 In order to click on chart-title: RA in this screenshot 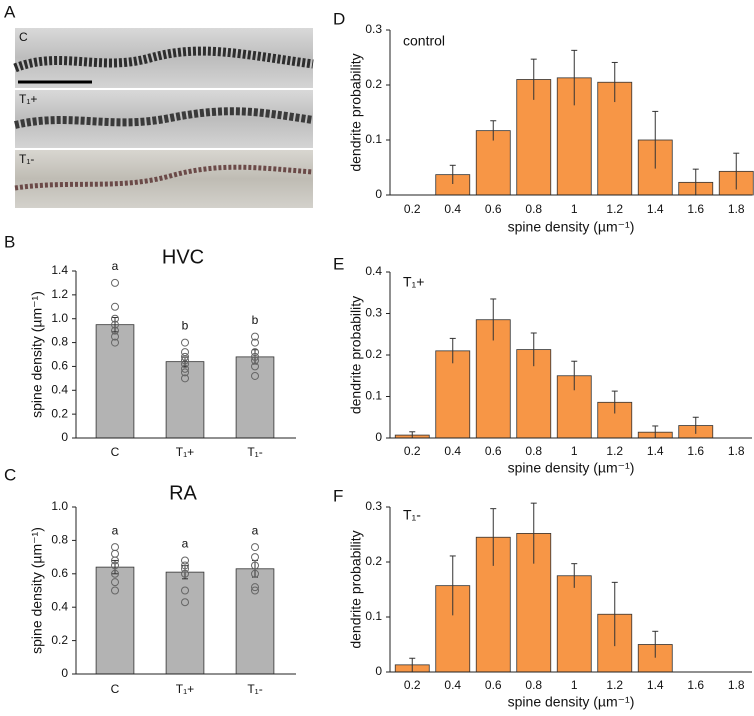, I will do `click(183, 493)`.